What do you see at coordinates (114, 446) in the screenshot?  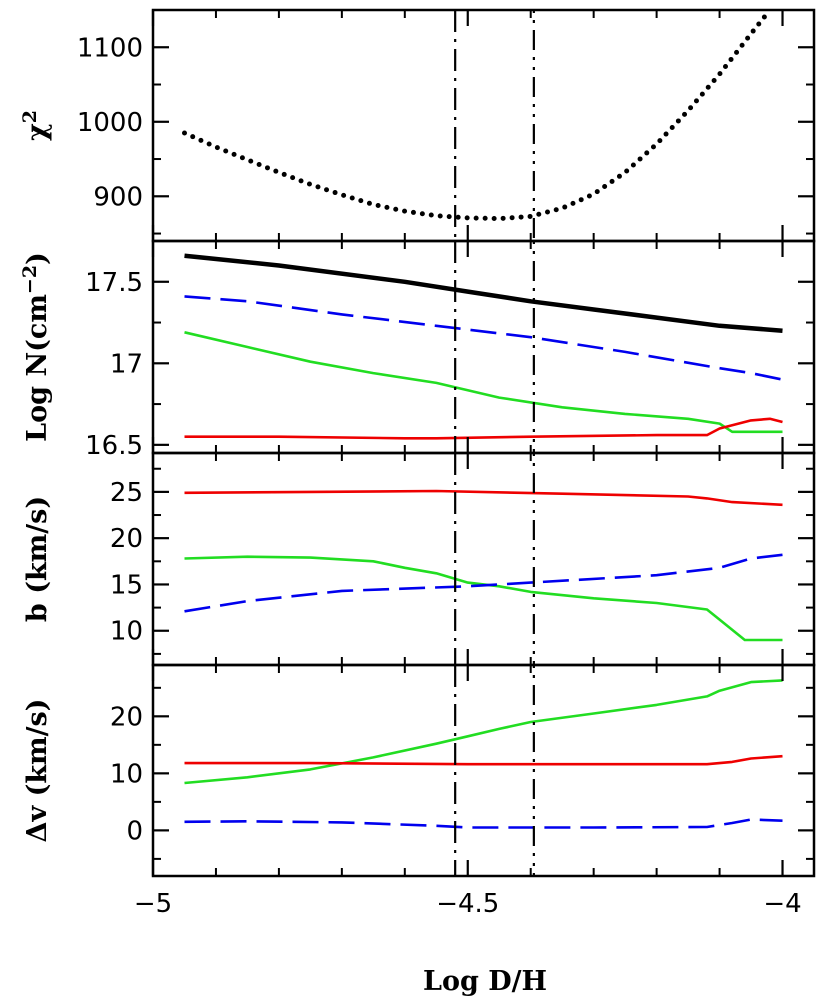 I see `y-tick-label: 16.5` at bounding box center [114, 446].